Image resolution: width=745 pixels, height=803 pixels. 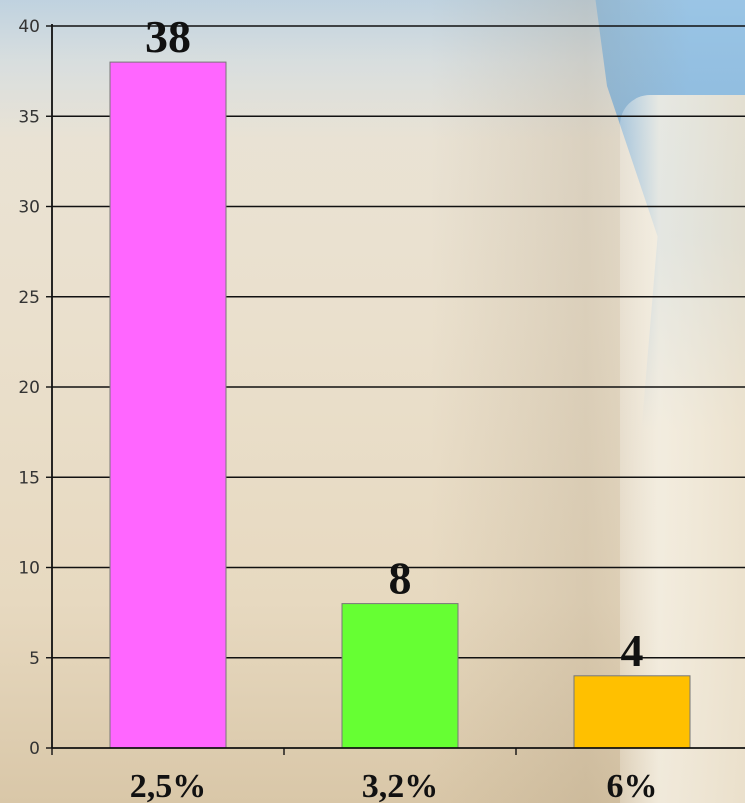 What do you see at coordinates (632, 785) in the screenshot?
I see `x-tick-label: 6%` at bounding box center [632, 785].